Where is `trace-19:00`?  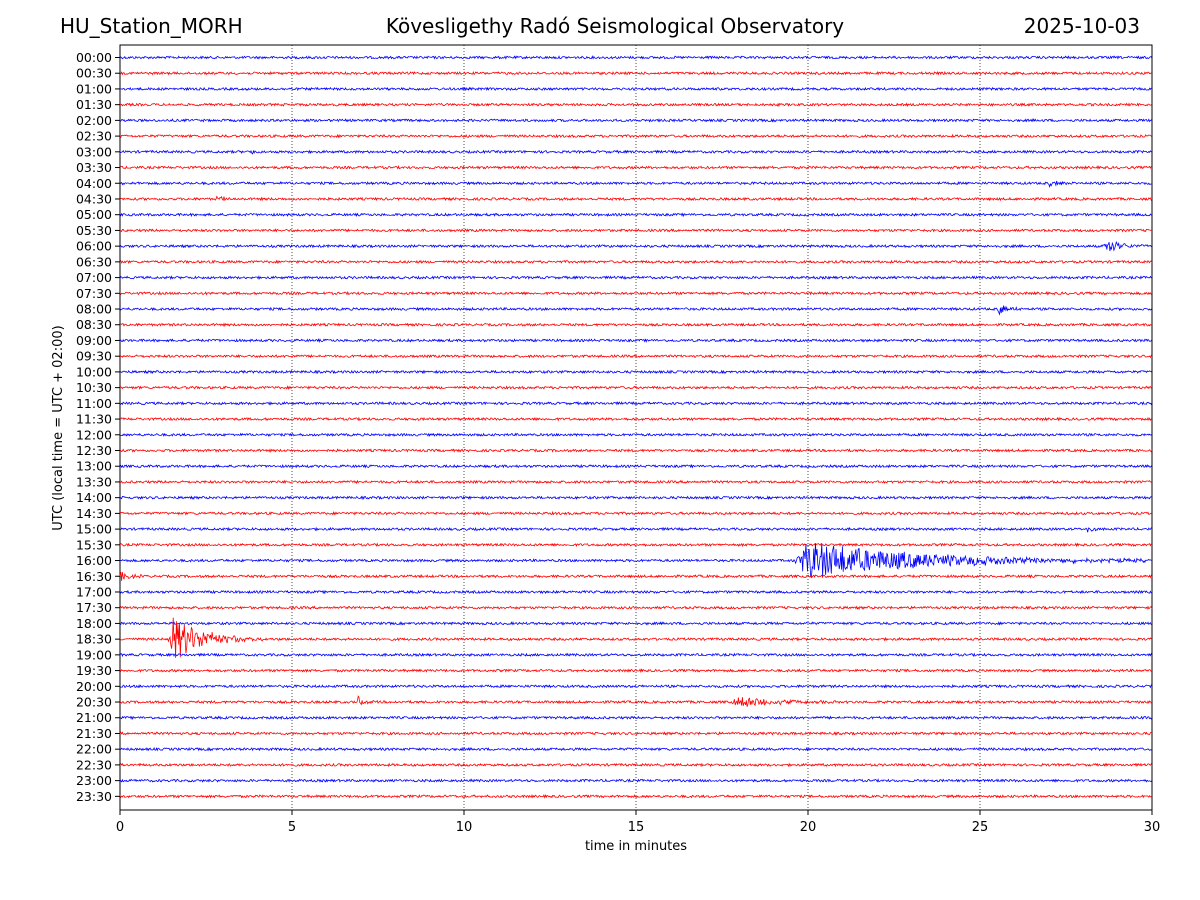
trace-19:00 is located at coordinates (636, 655).